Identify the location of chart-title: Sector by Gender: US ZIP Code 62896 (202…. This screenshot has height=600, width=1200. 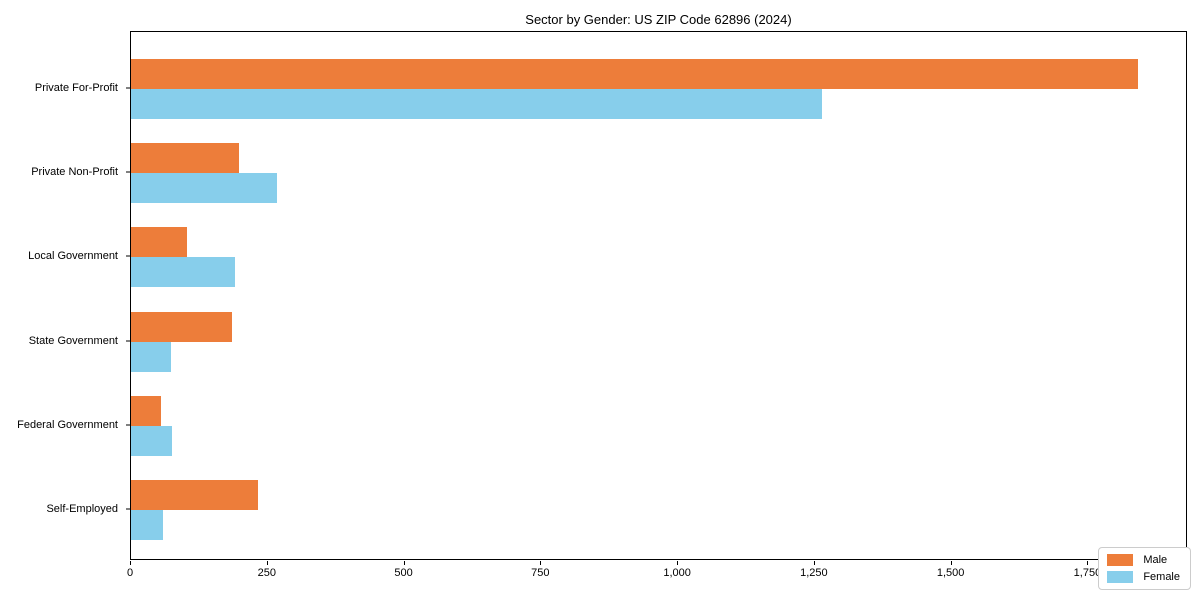
(658, 19).